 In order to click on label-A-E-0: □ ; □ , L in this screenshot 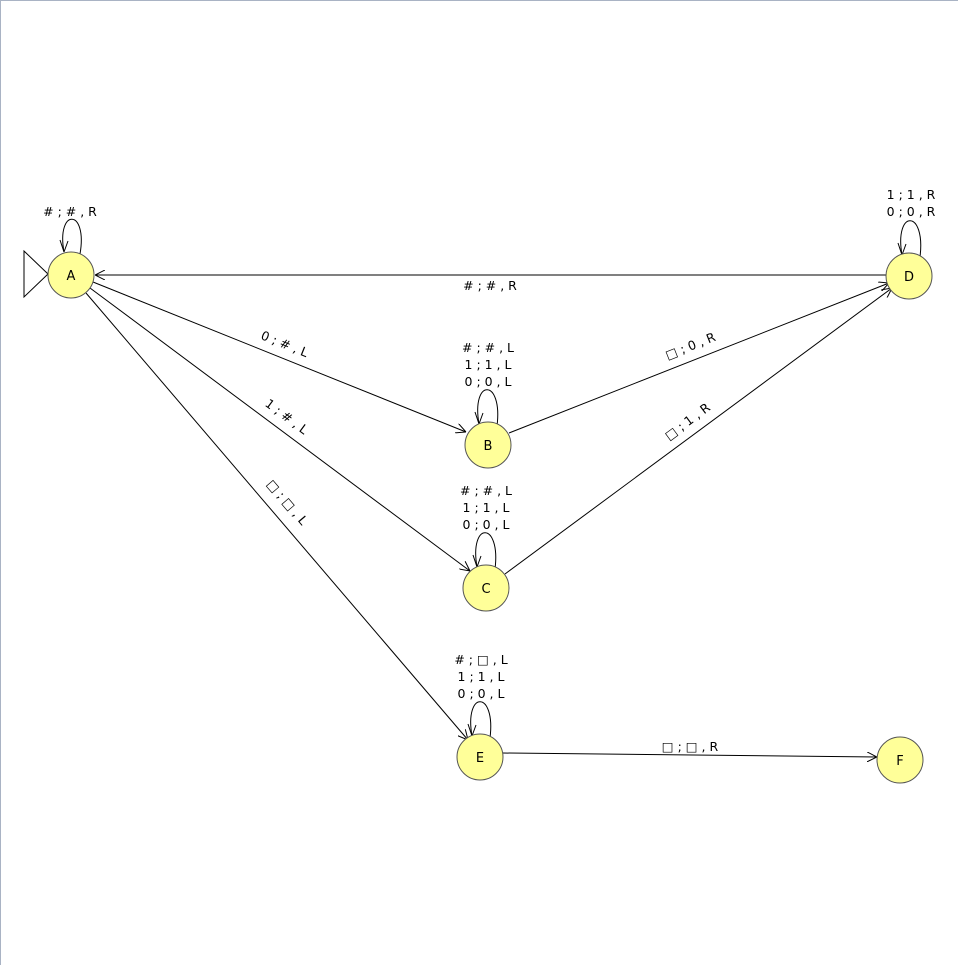, I will do `click(287, 501)`.